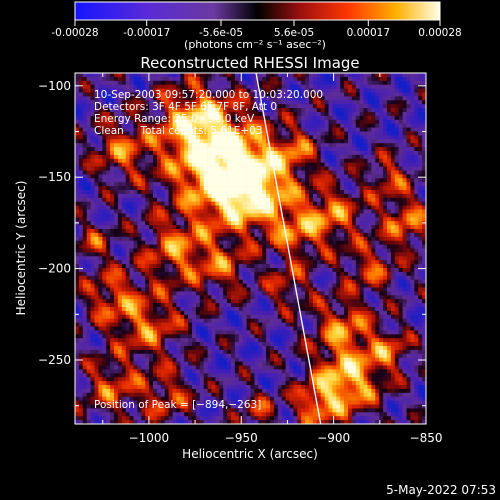  What do you see at coordinates (178, 131) in the screenshot?
I see `annotation-clean: Clean Total counts: 5.61E+03` at bounding box center [178, 131].